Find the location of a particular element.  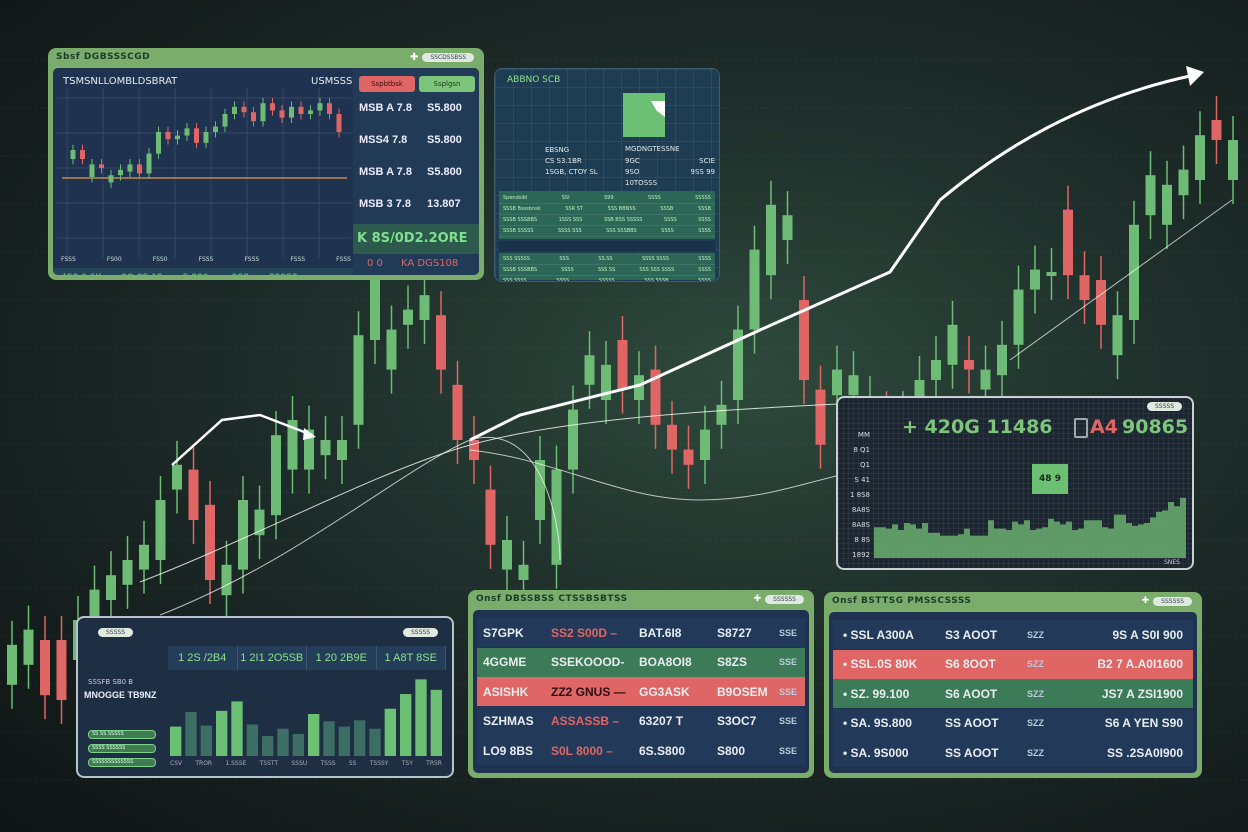

ticker-x-label: SNES is located at coordinates (1172, 562).